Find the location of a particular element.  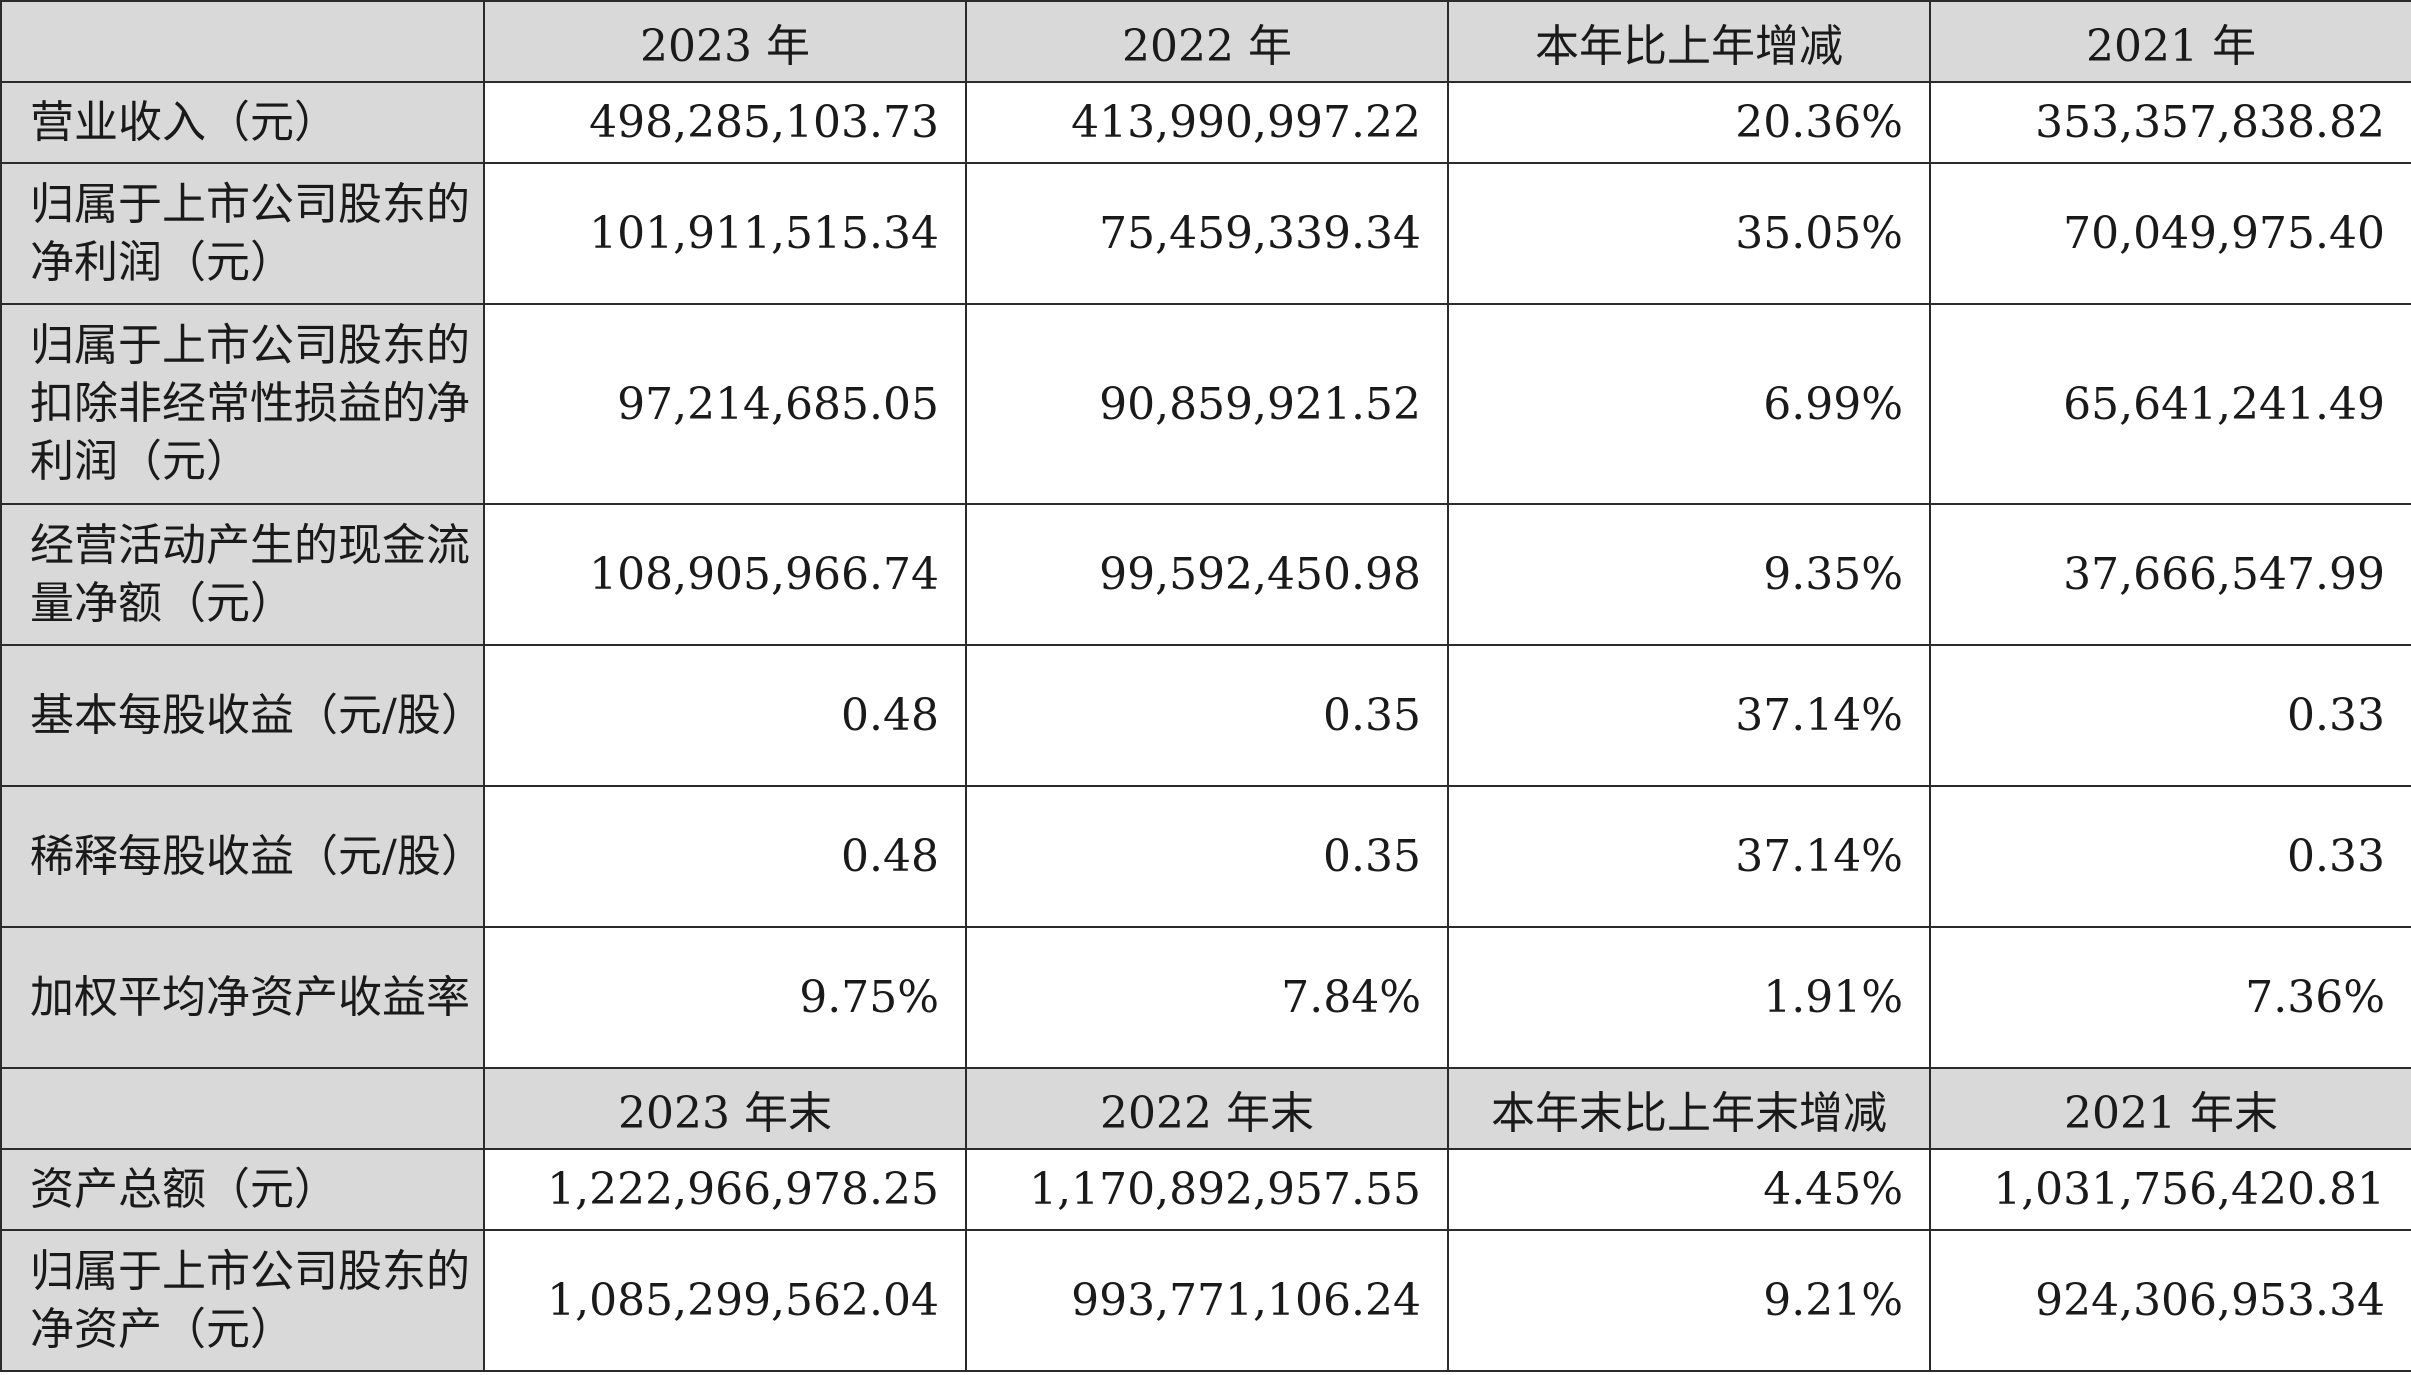

value-cell: 108,905,966.74 is located at coordinates (725, 574).